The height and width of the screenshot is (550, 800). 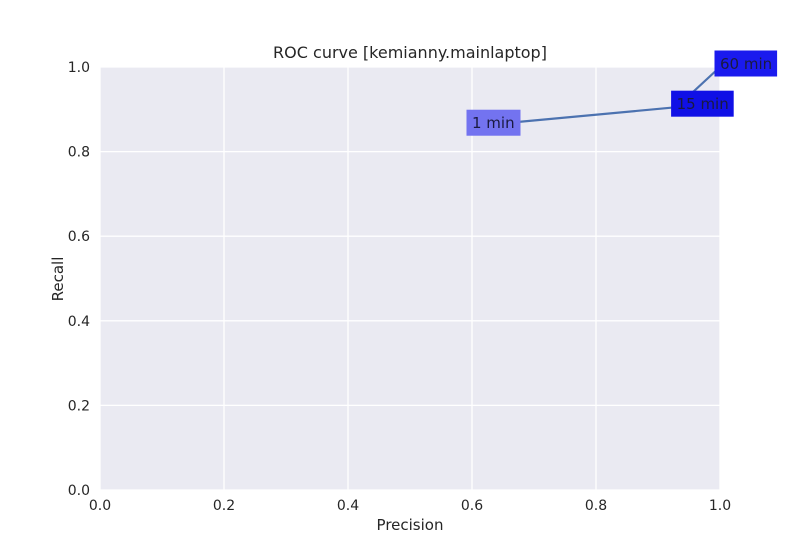 What do you see at coordinates (720, 506) in the screenshot?
I see `x-tick-label: 1.0` at bounding box center [720, 506].